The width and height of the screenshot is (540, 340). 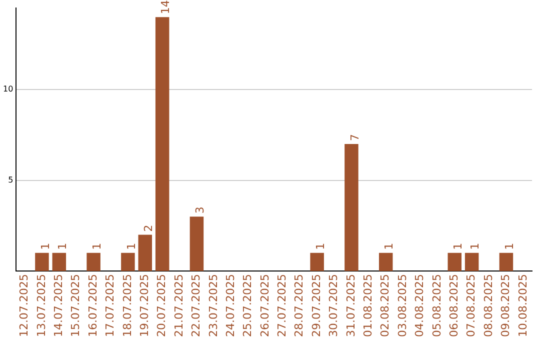 I want to click on data-label: 3, so click(x=200, y=210).